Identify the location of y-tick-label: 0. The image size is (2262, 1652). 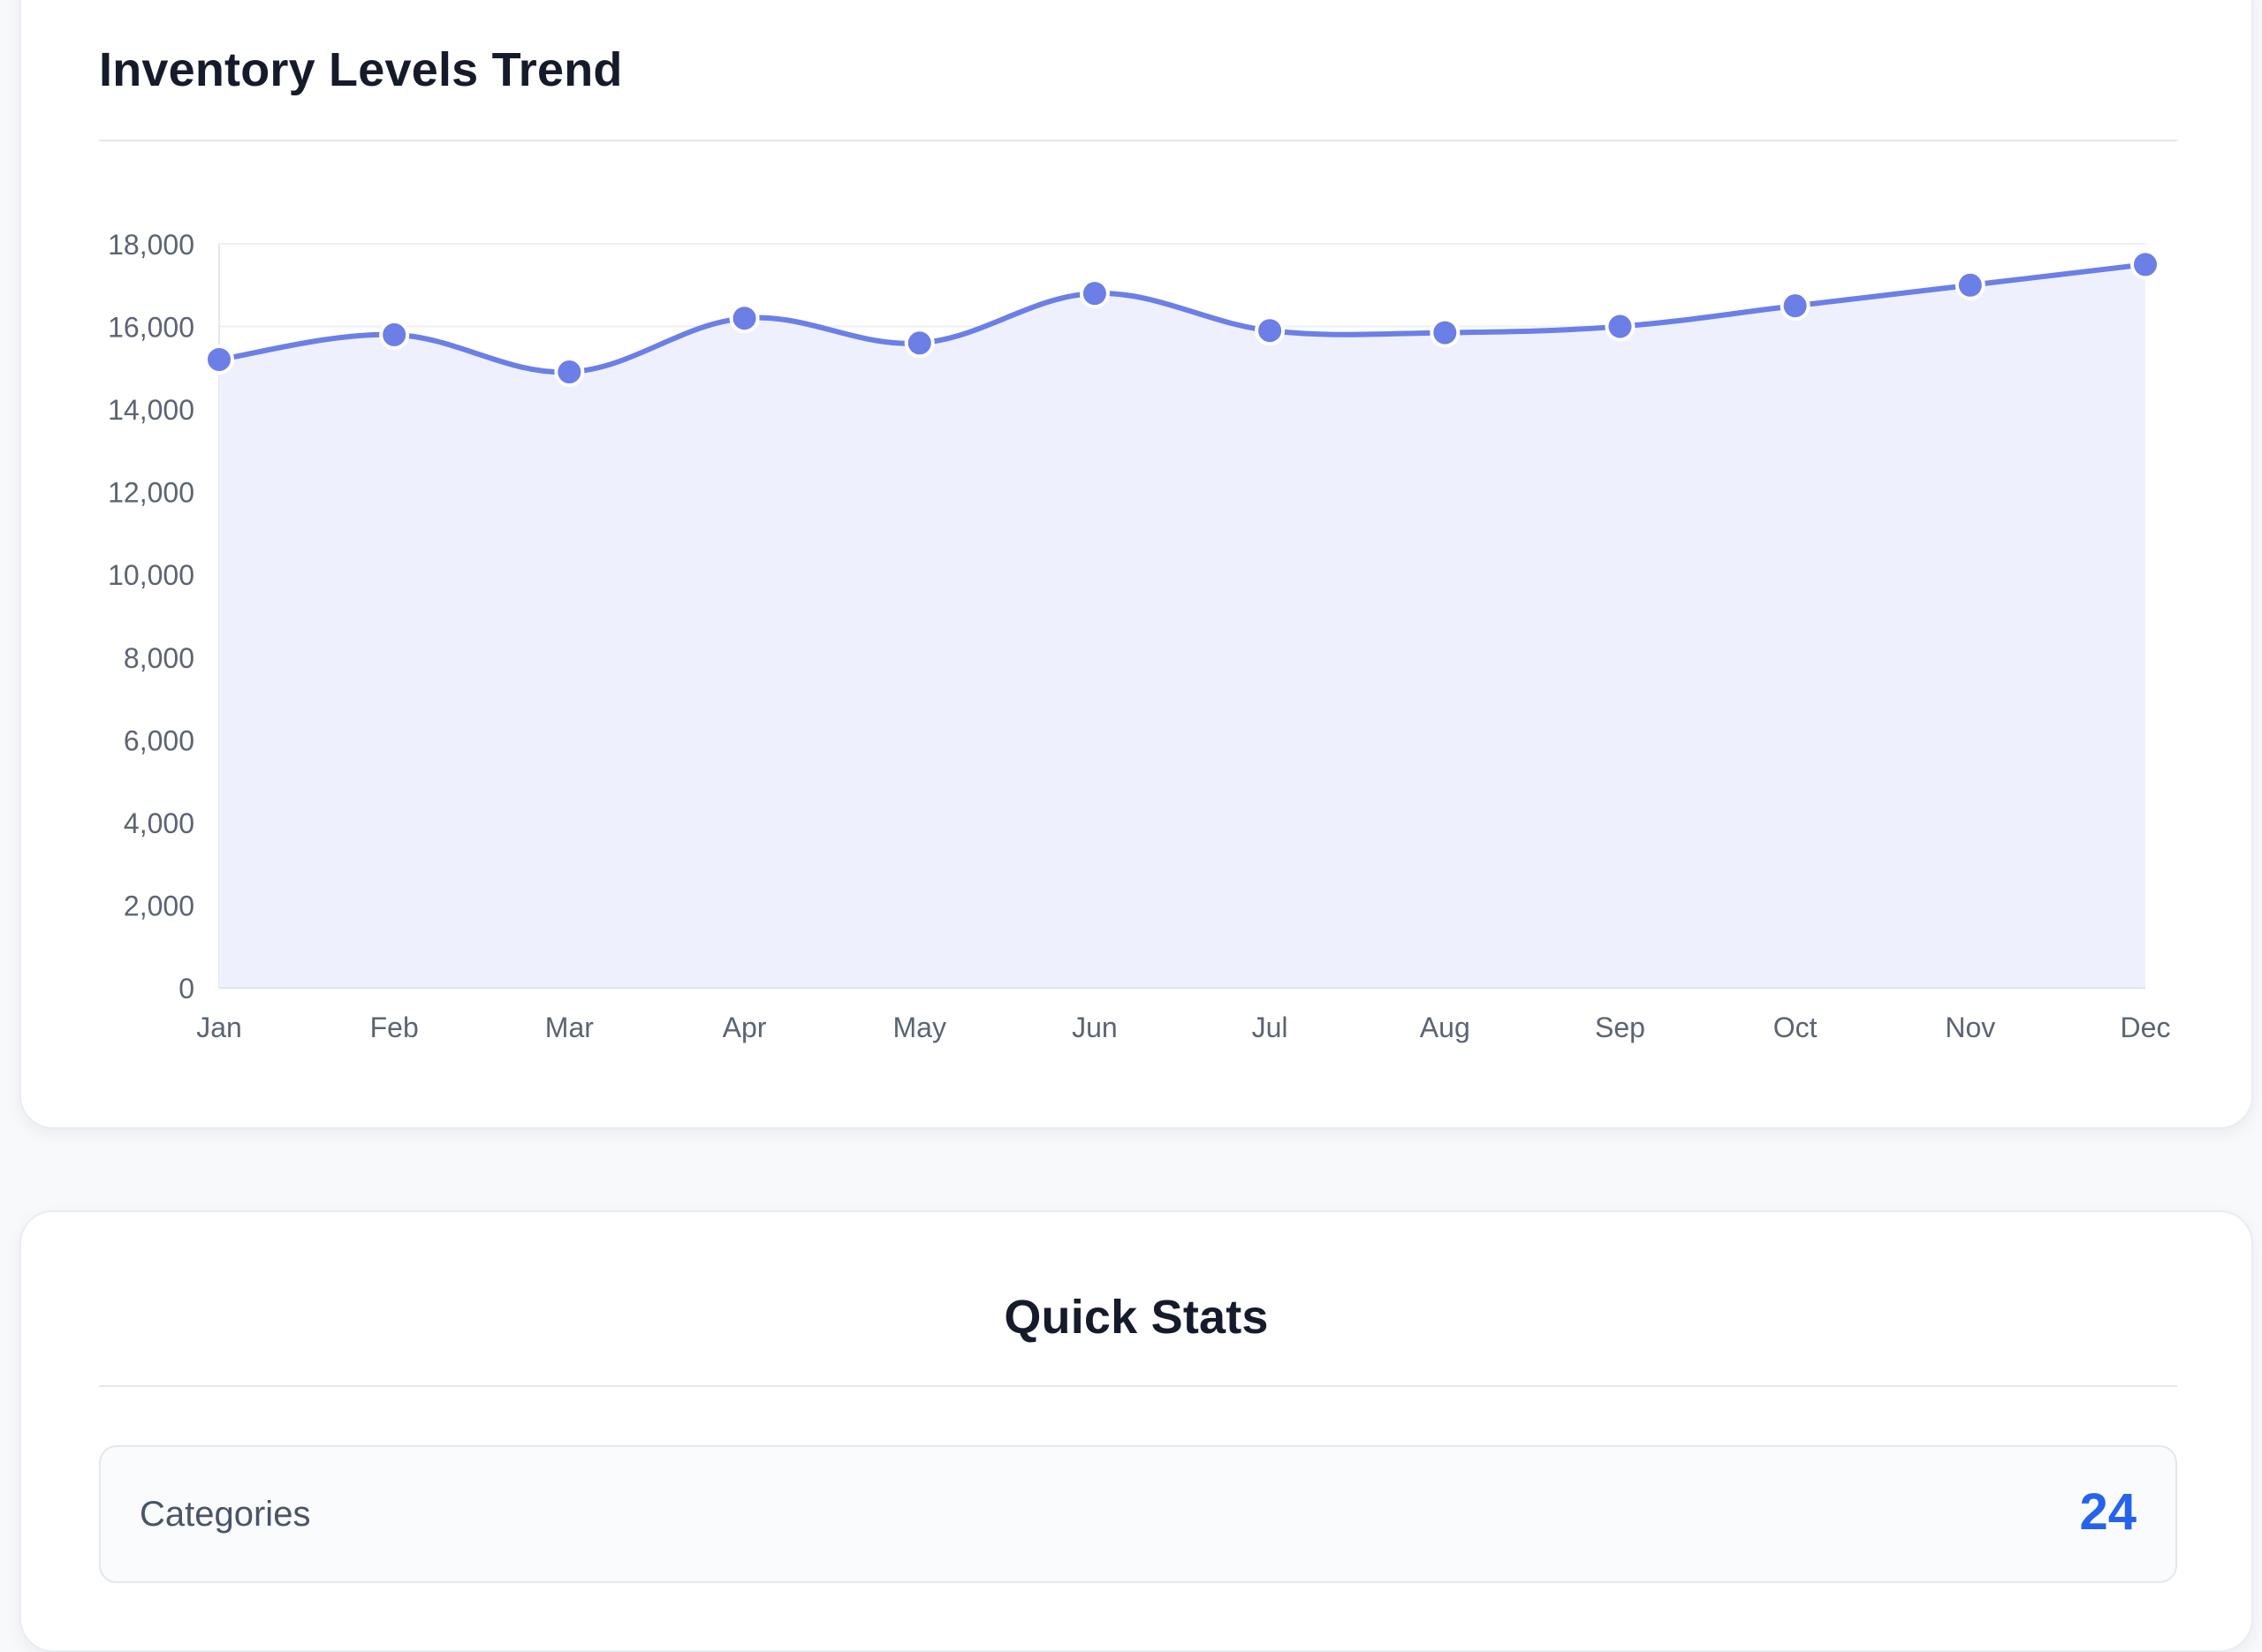
(186, 988).